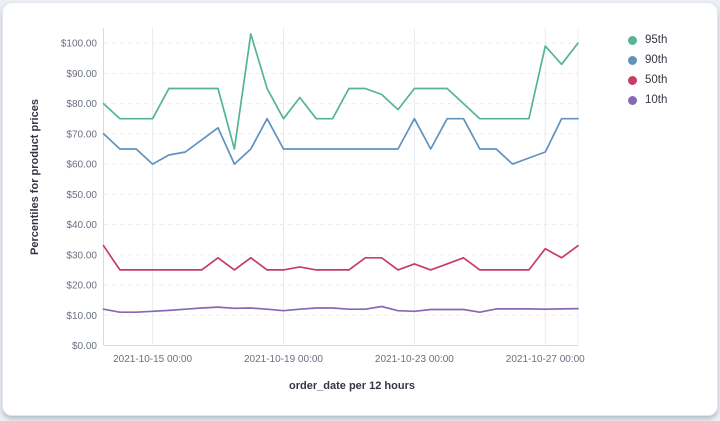 This screenshot has height=421, width=720. Describe the element at coordinates (352, 386) in the screenshot. I see `x-axis-title: order_date per 12 hours` at that location.